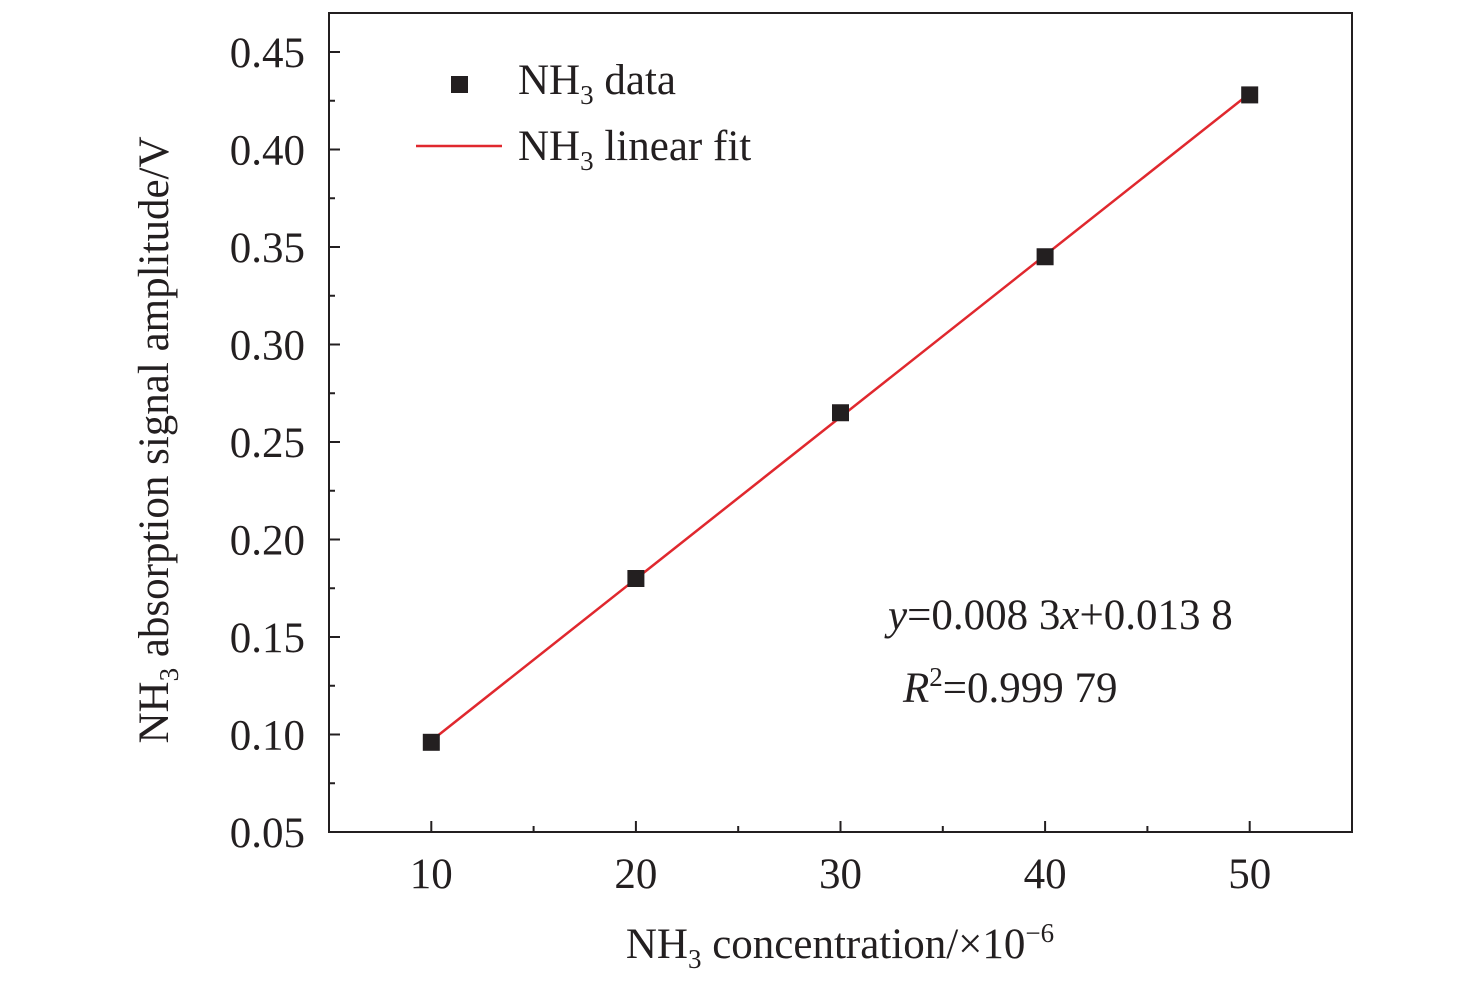 This screenshot has width=1476, height=994. I want to click on y-tick-label: 0.35, so click(267, 248).